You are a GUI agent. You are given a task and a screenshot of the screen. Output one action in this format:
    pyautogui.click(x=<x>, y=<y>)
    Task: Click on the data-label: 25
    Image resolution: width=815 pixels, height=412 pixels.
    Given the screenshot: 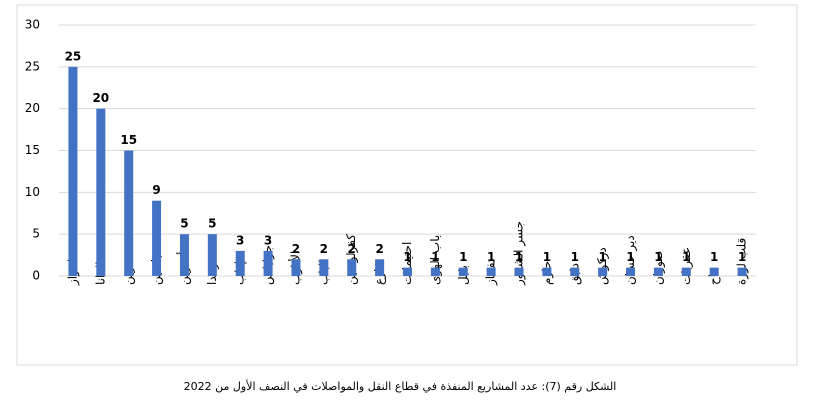 What is the action you would take?
    pyautogui.click(x=73, y=56)
    